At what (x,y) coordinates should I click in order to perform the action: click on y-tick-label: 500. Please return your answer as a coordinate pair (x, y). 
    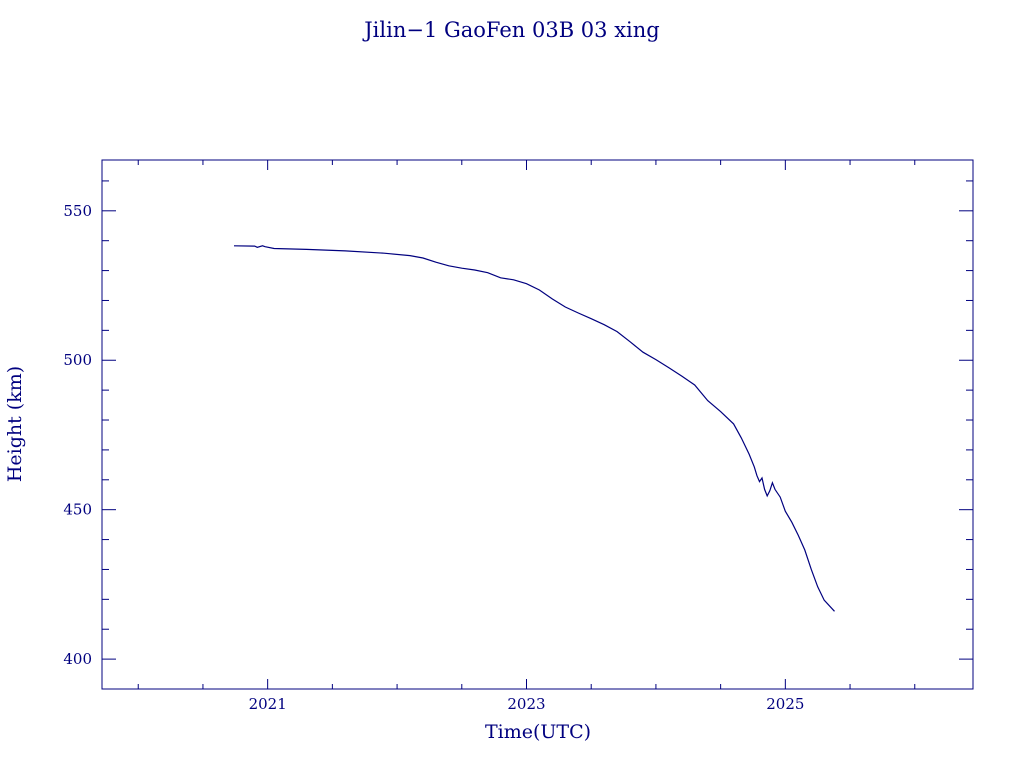
    Looking at the image, I should click on (77, 360).